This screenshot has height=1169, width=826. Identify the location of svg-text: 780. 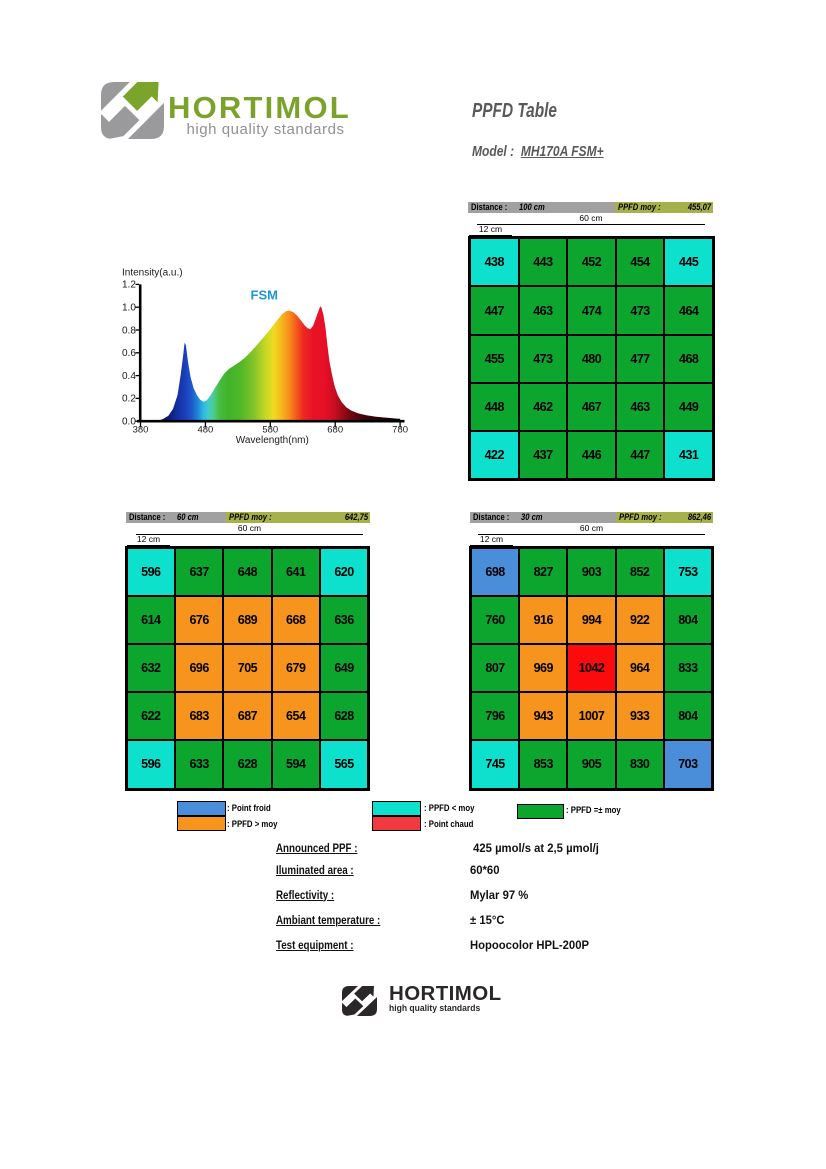
(400, 430).